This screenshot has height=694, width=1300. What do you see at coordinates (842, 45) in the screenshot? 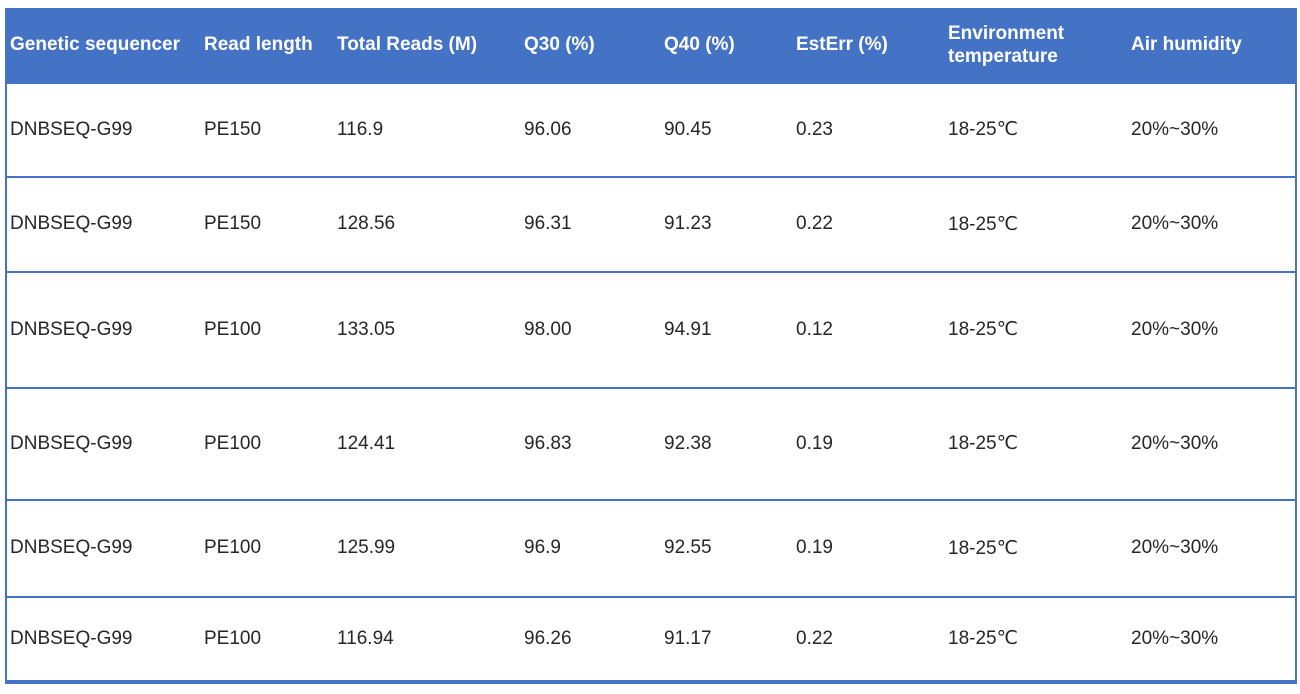
I see `header-esterr: EstErr (%)` at bounding box center [842, 45].